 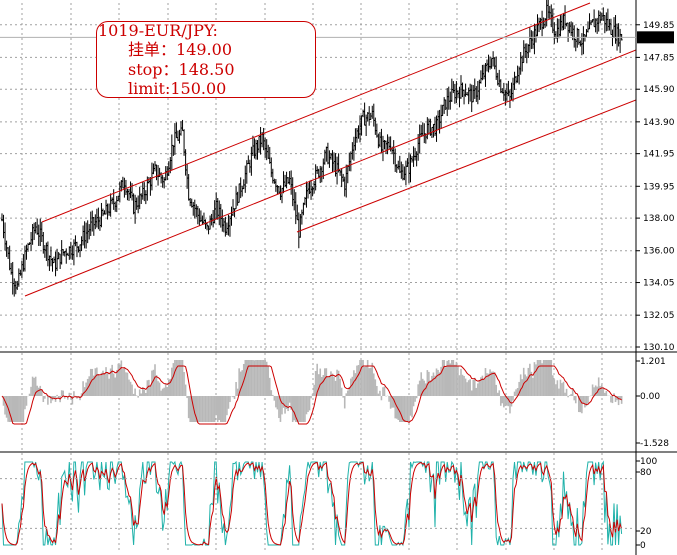 What do you see at coordinates (652, 403) in the screenshot?
I see `macd-axis: 1.201 0.00 -1.528` at bounding box center [652, 403].